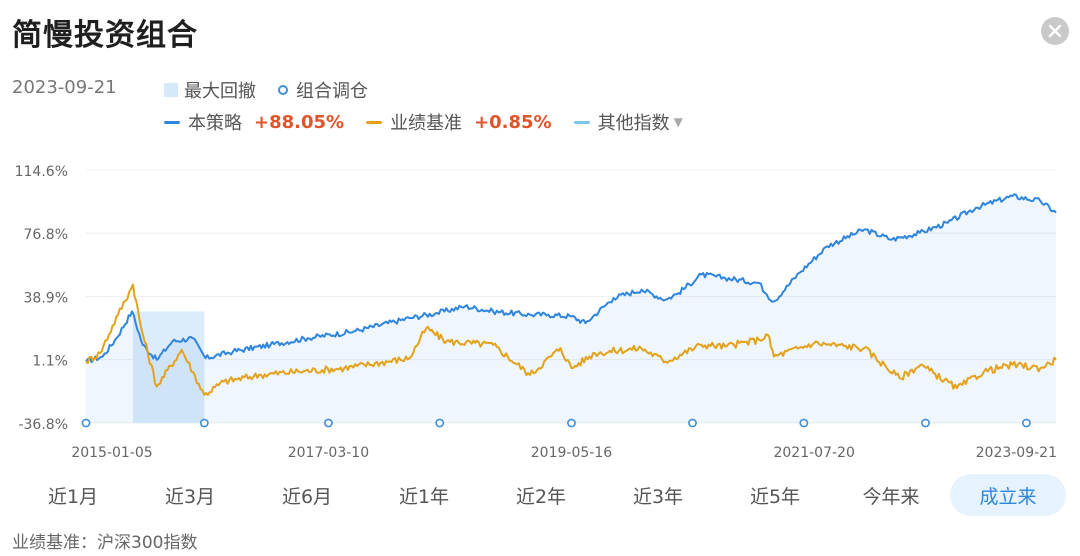 This screenshot has height=556, width=1080. Describe the element at coordinates (678, 122) in the screenshot. I see `dropdown-triangle-icon: ▼` at that location.